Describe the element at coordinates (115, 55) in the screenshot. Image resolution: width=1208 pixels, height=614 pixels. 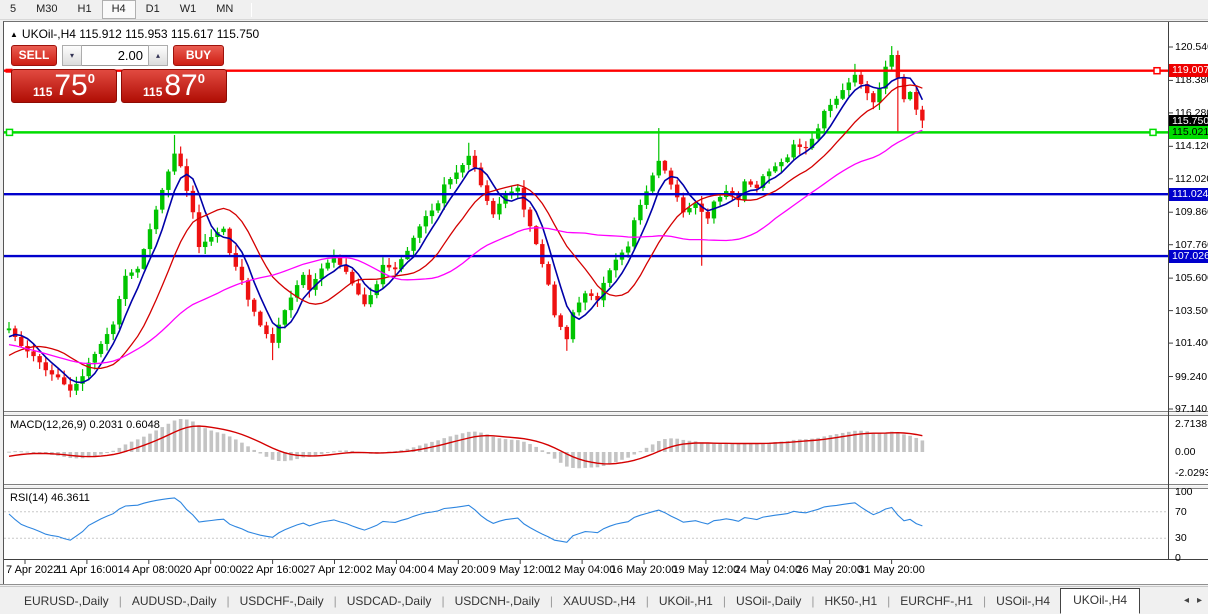
I see `volume-input` at that location.